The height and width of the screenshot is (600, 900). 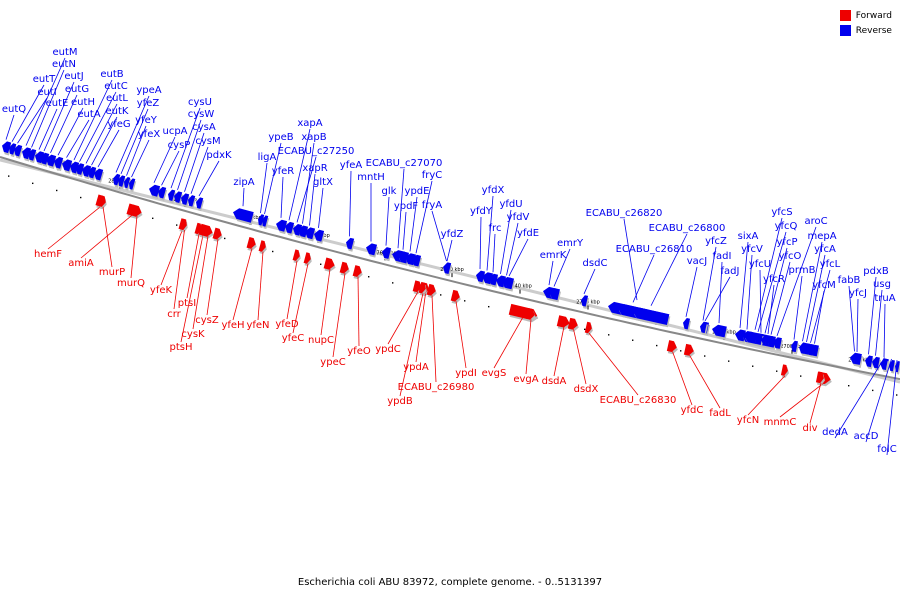 I want to click on gene-label: yfeD, so click(x=287, y=324).